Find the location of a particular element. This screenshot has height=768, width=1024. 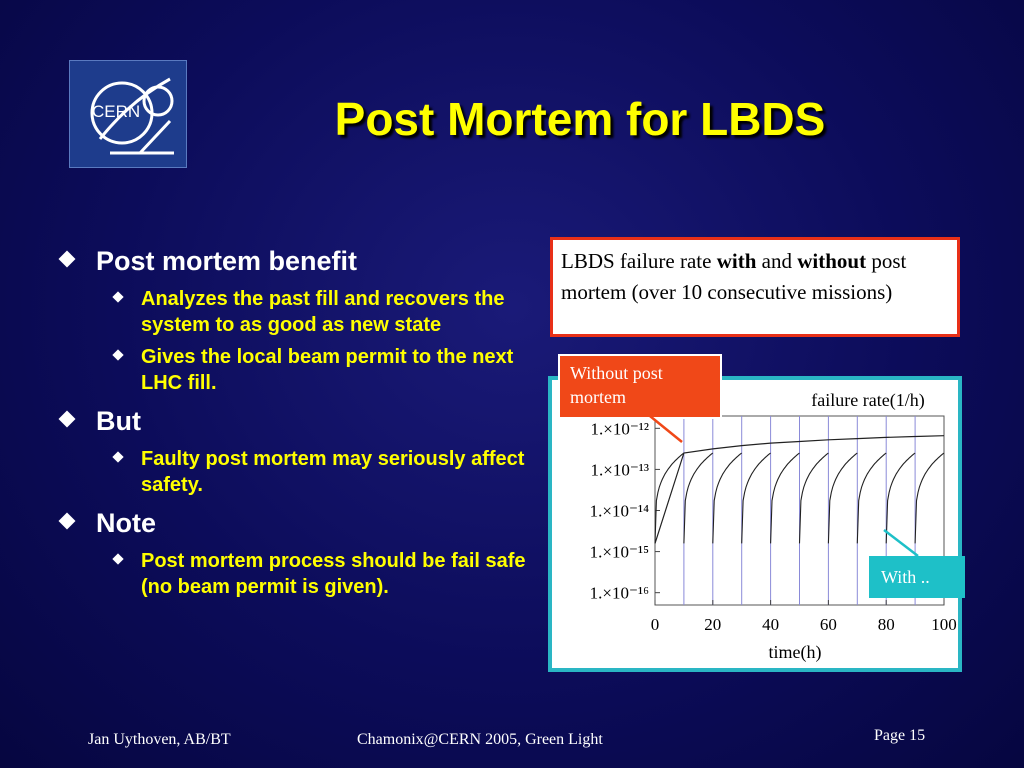

y-tick-label: 1.×10⁻¹³ is located at coordinates (619, 469).